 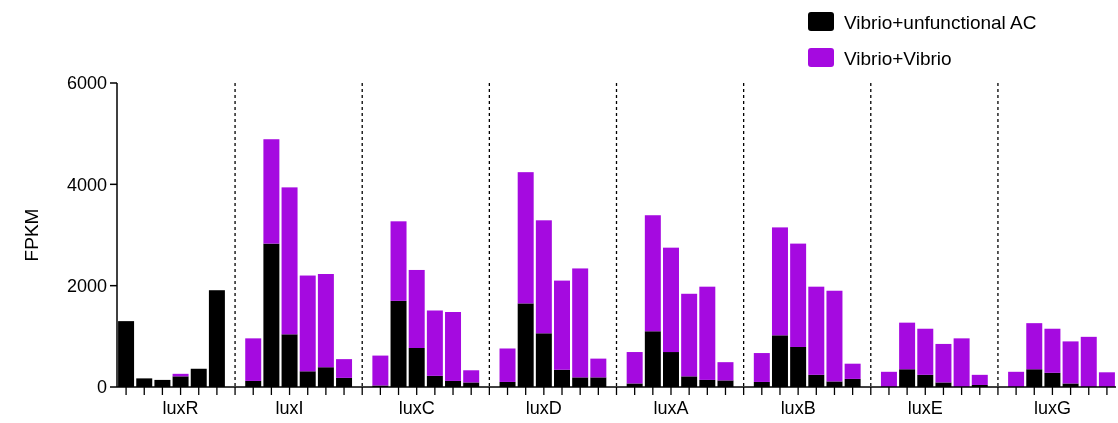 What do you see at coordinates (798, 408) in the screenshot?
I see `x-tick-label: luxB` at bounding box center [798, 408].